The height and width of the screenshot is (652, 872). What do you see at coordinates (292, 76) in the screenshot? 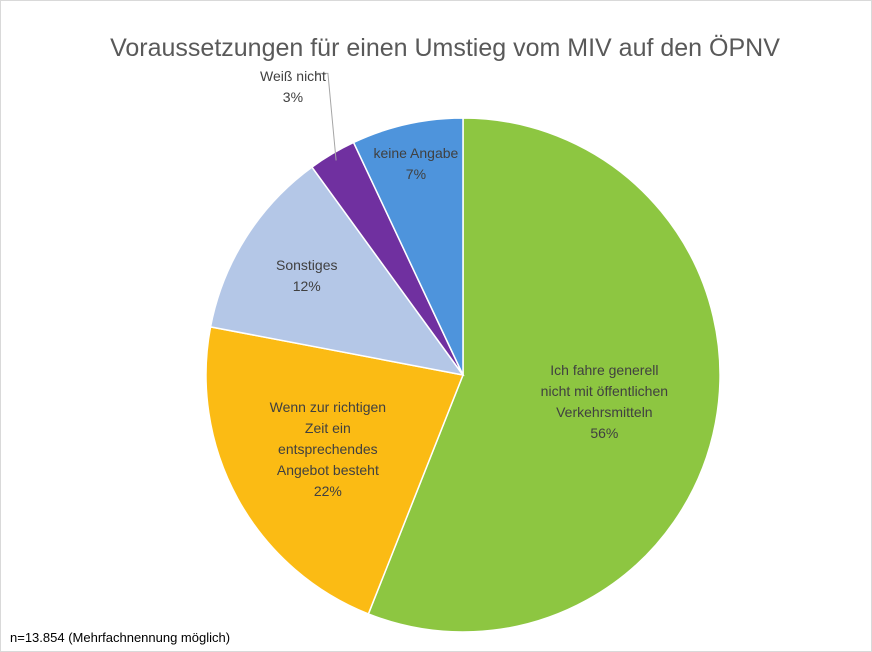
I see `category-label: Weiß nicht` at bounding box center [292, 76].